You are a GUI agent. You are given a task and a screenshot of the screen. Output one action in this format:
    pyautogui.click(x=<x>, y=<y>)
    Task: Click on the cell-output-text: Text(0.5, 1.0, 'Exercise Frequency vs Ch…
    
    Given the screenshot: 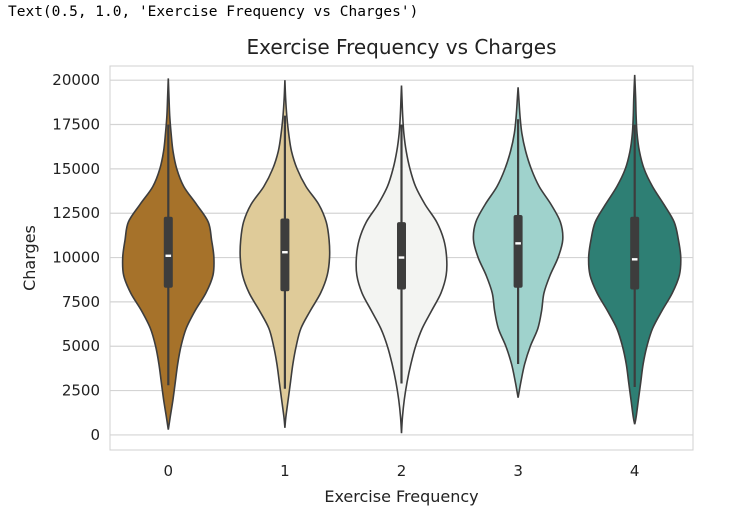 What is the action you would take?
    pyautogui.click(x=213, y=12)
    